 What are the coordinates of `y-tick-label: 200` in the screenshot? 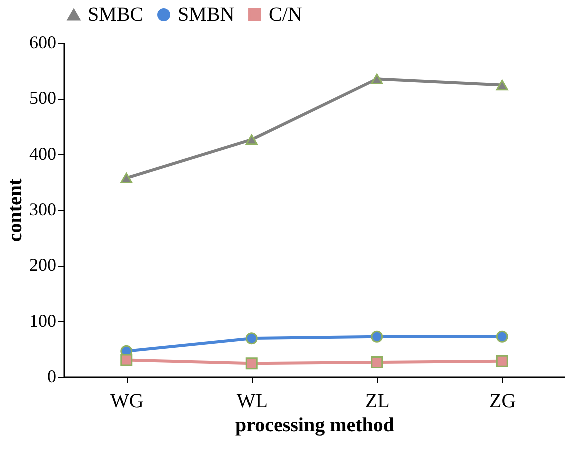 It's located at (43, 265).